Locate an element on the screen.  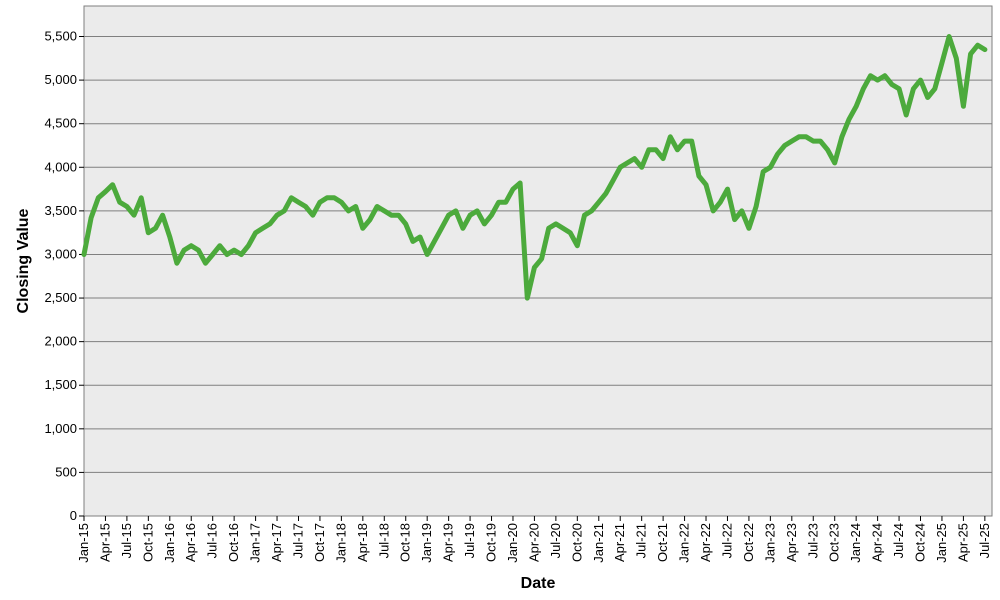
x-tick-label: Oct-19 is located at coordinates (491, 542).